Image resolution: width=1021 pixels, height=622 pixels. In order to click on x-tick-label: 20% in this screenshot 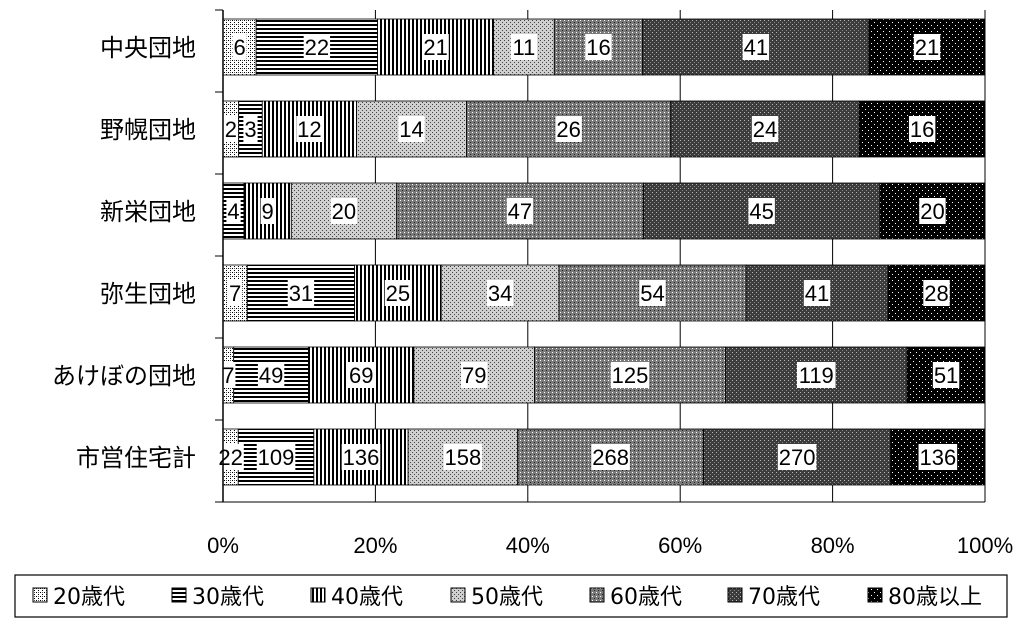, I will do `click(375, 545)`.